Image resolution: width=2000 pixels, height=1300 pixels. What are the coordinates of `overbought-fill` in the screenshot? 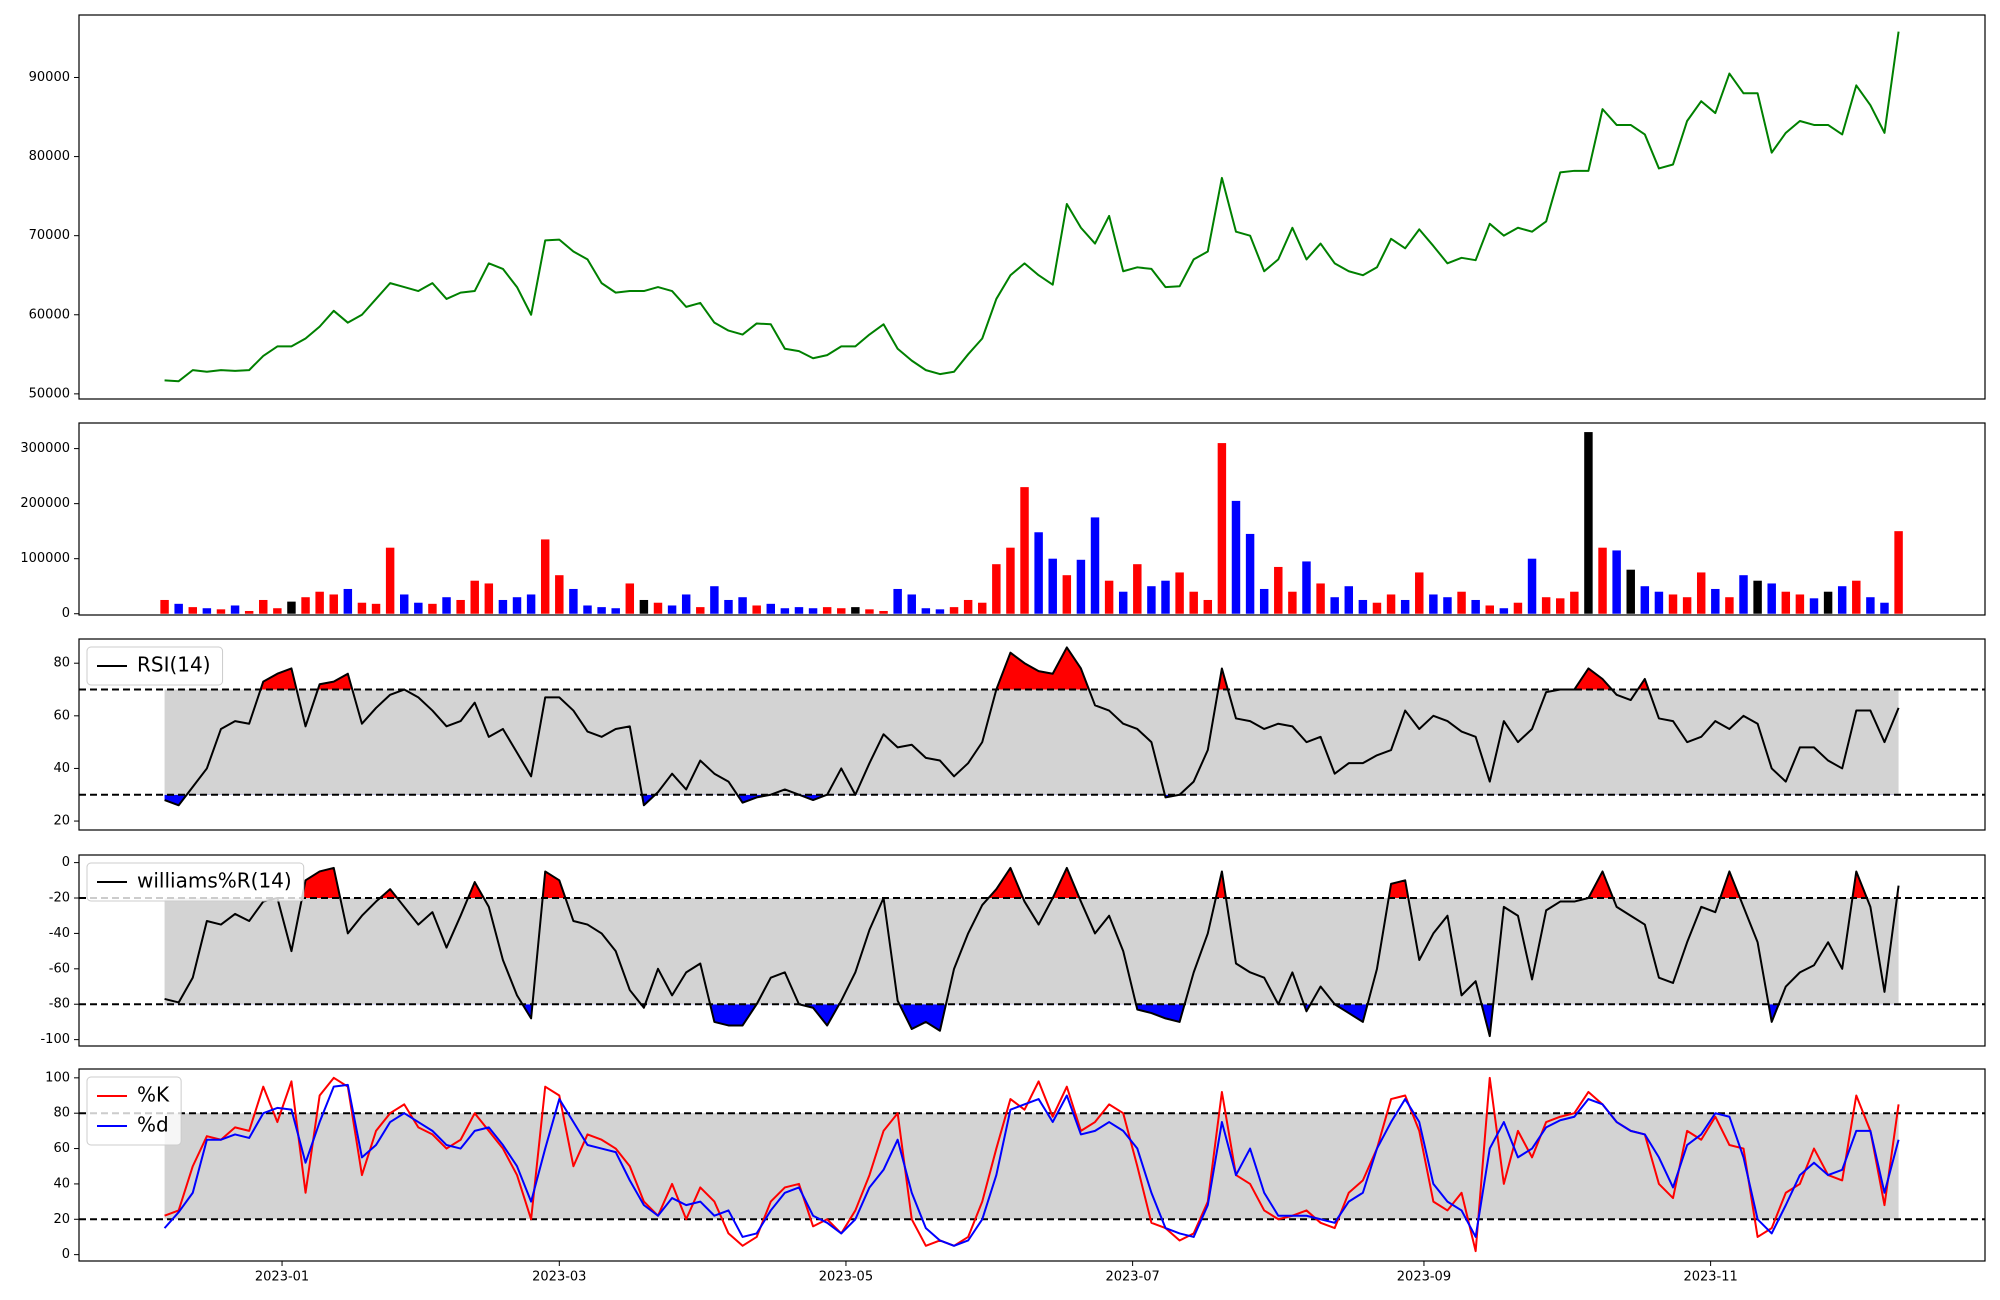 It's located at (1031, 668).